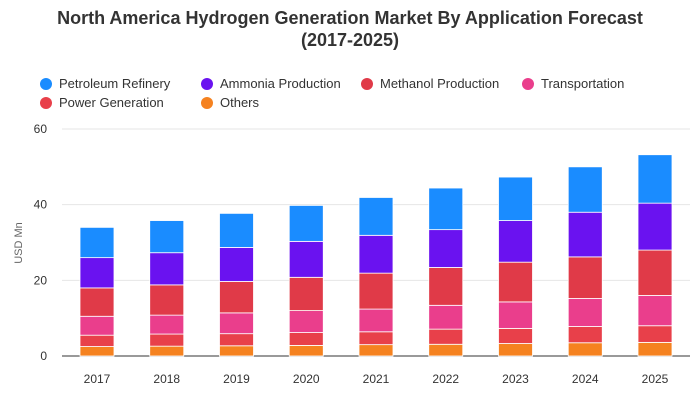 The image size is (700, 400). Describe the element at coordinates (376, 254) in the screenshot. I see `bar-2021-ammonia-production` at that location.